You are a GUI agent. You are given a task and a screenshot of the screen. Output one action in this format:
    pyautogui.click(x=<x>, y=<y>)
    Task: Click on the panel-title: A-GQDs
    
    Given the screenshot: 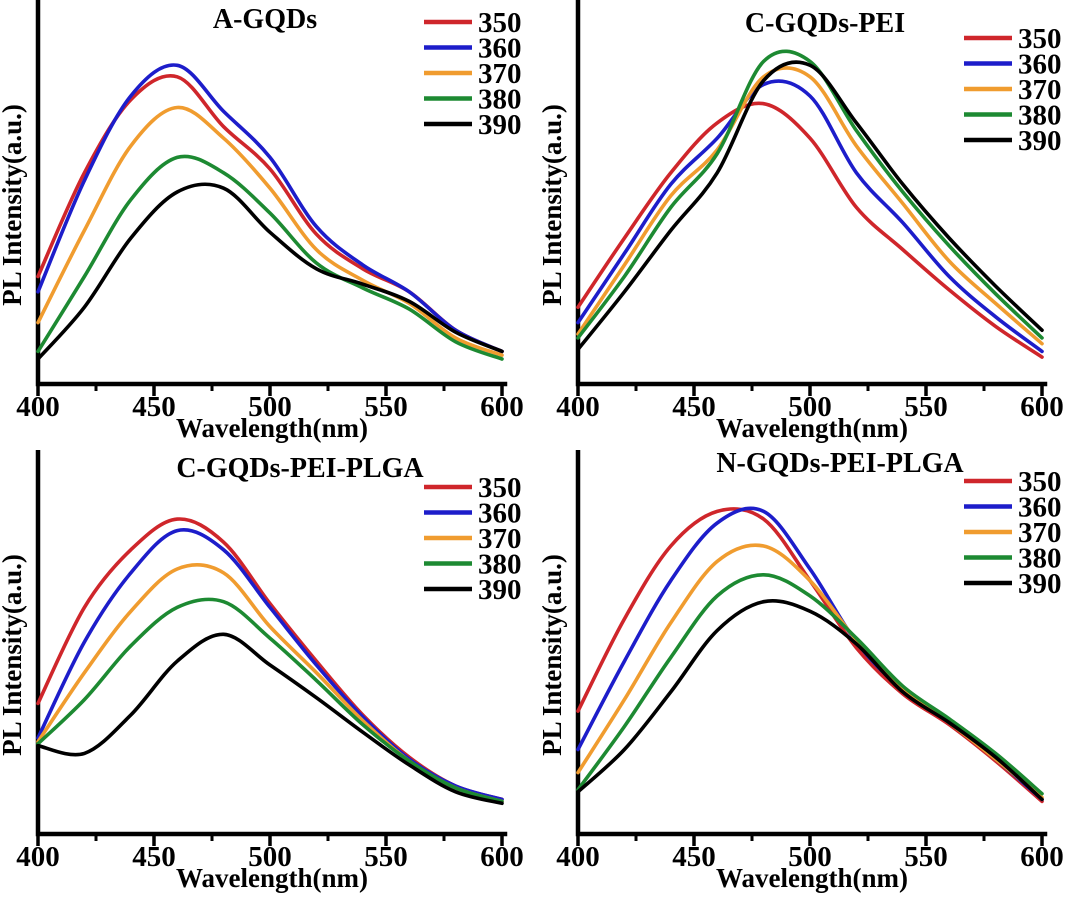 What is the action you would take?
    pyautogui.click(x=265, y=19)
    